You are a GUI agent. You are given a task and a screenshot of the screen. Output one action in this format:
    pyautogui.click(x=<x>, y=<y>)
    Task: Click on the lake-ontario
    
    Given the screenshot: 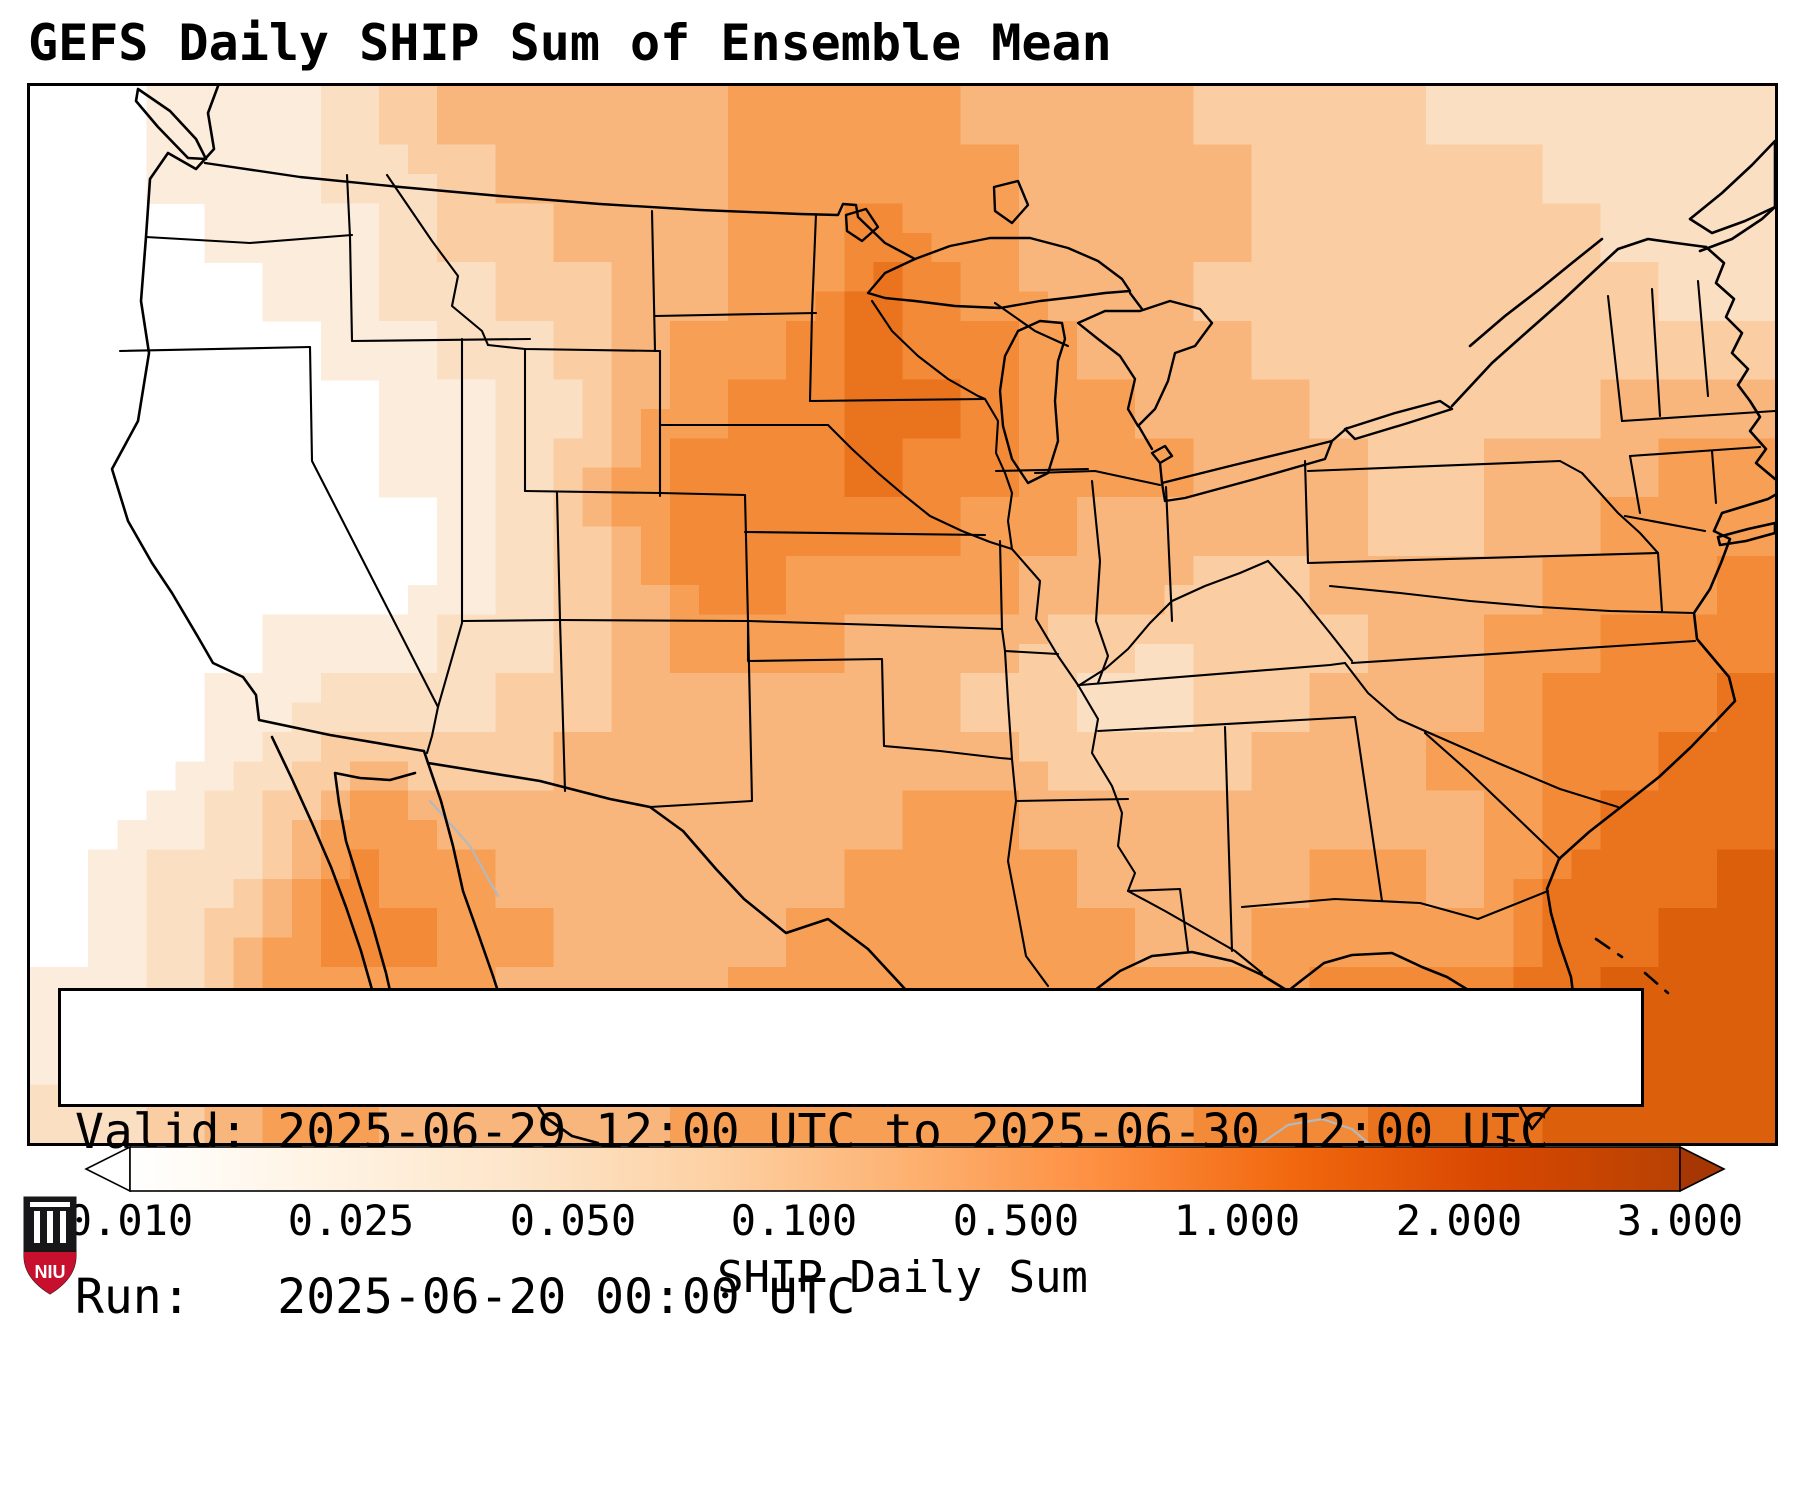 What is the action you would take?
    pyautogui.click(x=1398, y=420)
    